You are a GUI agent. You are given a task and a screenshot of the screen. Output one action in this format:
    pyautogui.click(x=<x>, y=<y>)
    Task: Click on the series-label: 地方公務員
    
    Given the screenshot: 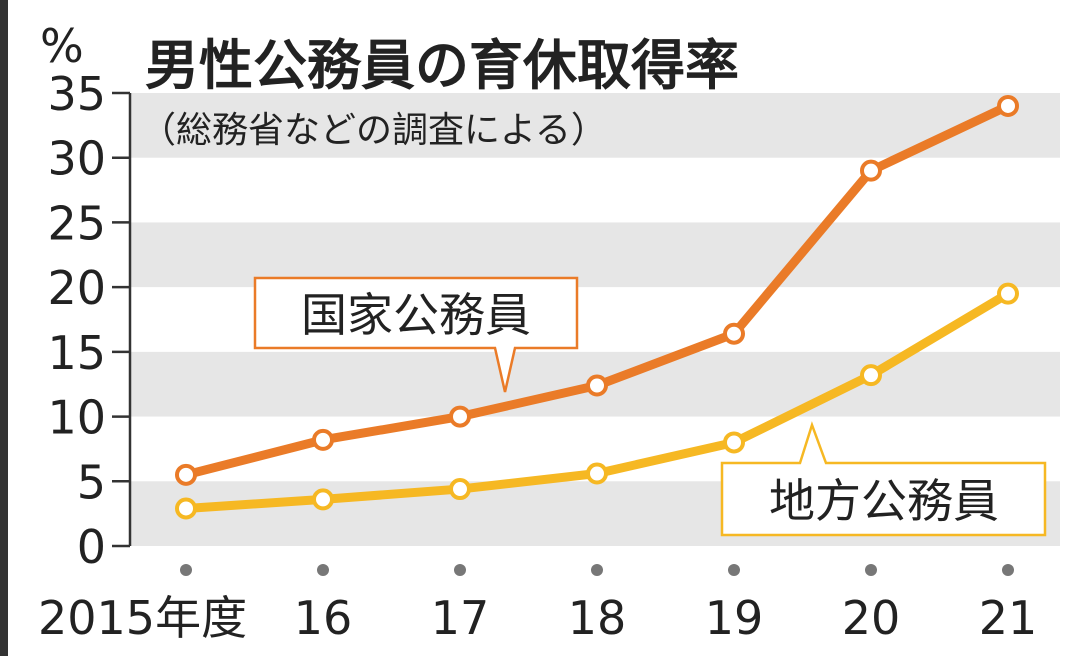 What is the action you would take?
    pyautogui.click(x=884, y=501)
    